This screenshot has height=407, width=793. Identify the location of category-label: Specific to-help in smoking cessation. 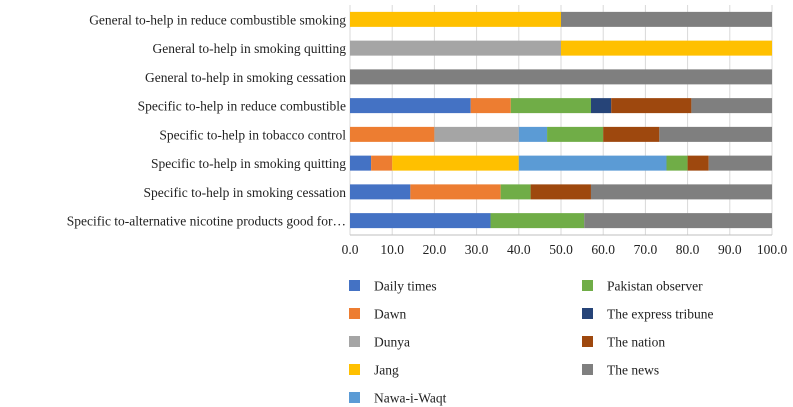
(245, 192).